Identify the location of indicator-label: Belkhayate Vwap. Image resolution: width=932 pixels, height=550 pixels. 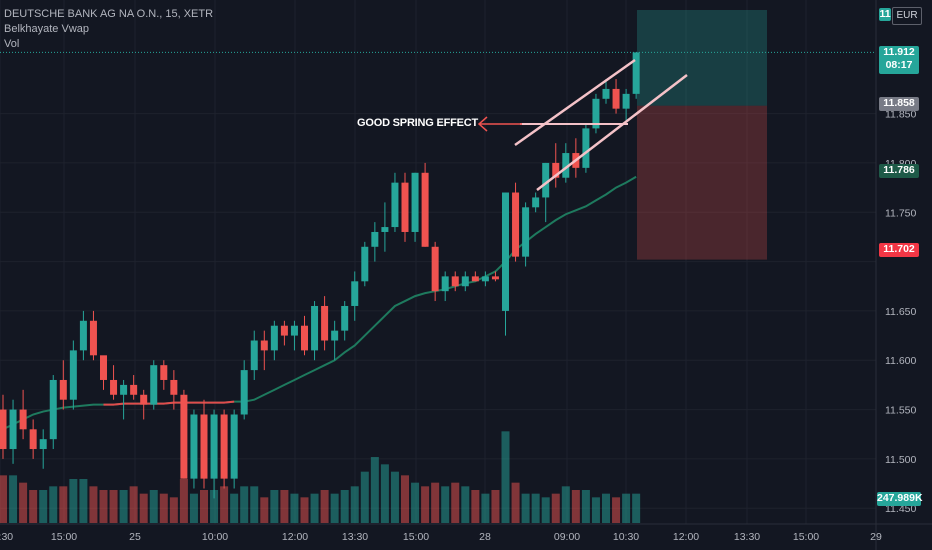
(46, 29).